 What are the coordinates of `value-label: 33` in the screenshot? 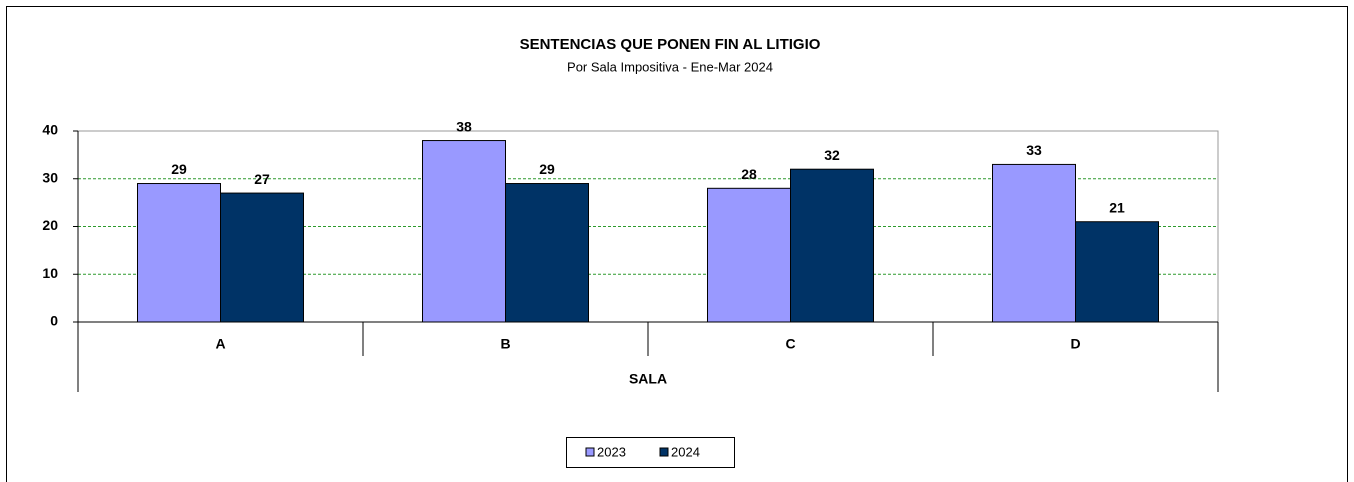 It's located at (1034, 150).